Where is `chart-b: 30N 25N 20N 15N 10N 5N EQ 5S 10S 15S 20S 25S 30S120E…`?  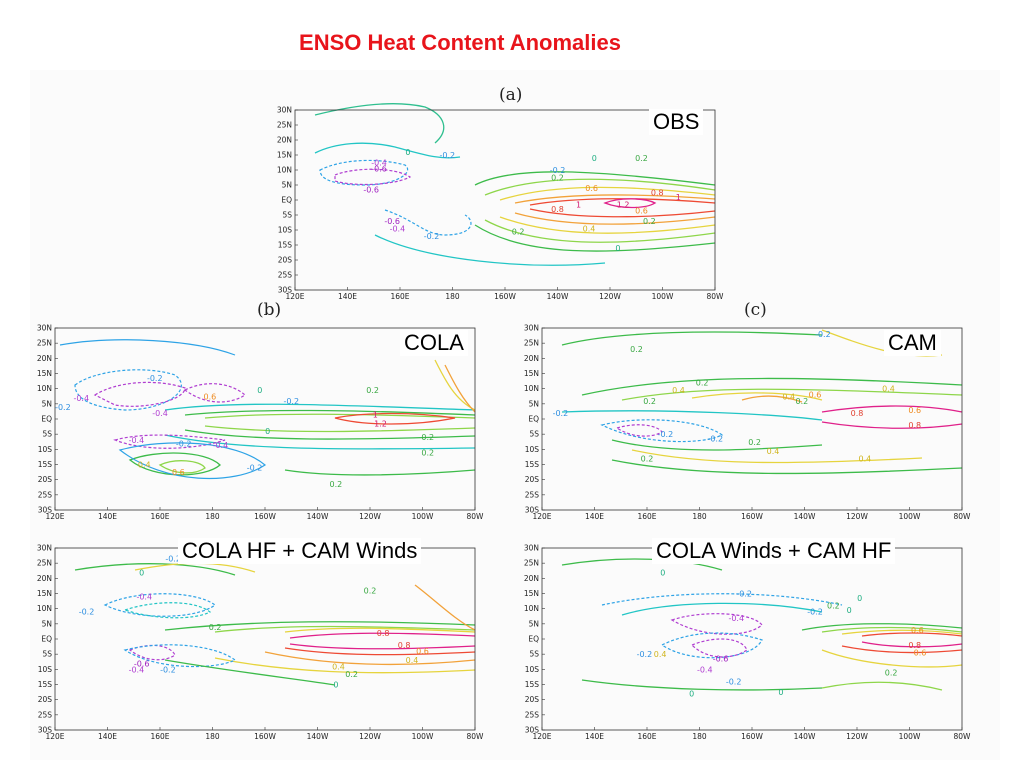
chart-b: 30N 25N 20N 15N 10N 5N EQ 5S 10S 15S 20S 25S 30S120E… is located at coordinates (260, 423).